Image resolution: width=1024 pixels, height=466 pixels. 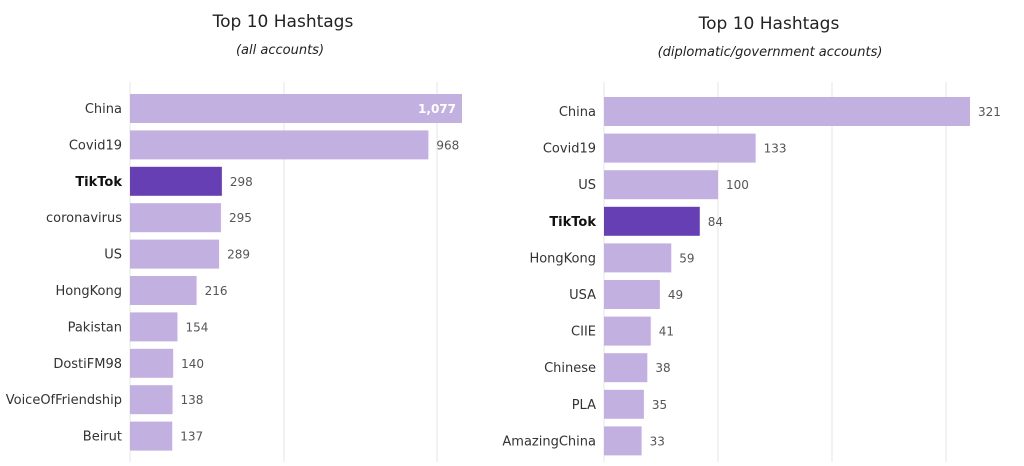 What do you see at coordinates (584, 405) in the screenshot?
I see `category-label: PLA` at bounding box center [584, 405].